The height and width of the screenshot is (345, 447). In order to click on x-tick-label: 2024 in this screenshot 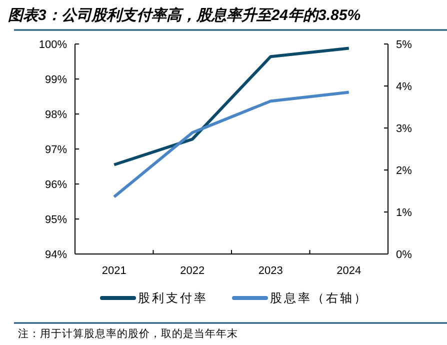, I will do `click(349, 271)`.